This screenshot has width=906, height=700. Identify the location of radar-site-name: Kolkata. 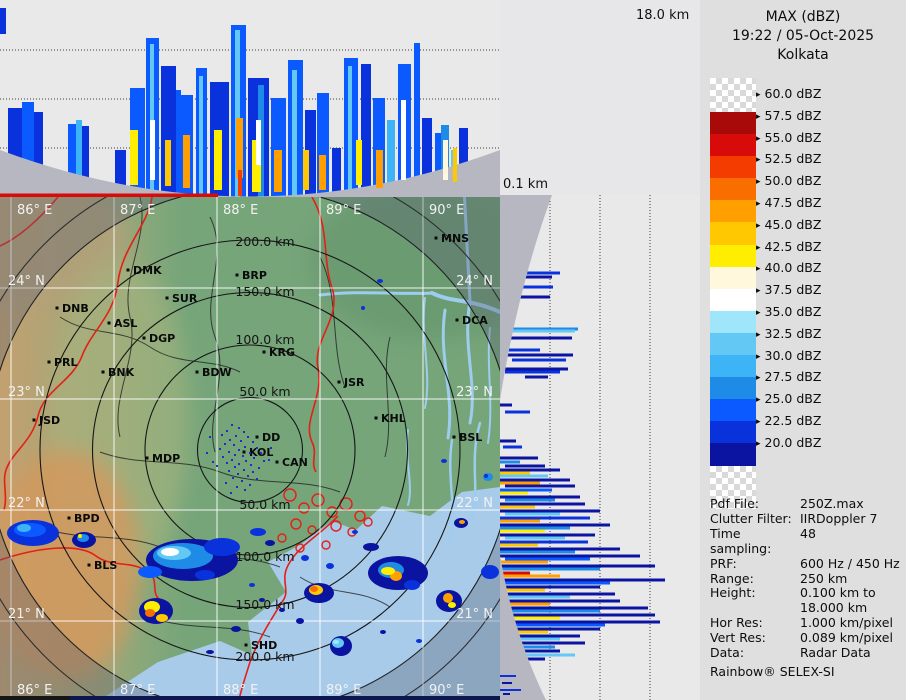
(803, 55).